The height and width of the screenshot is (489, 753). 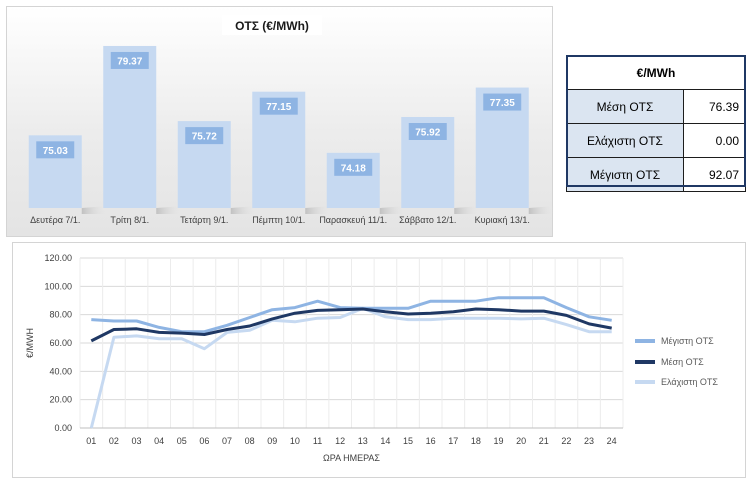 I want to click on bar-group: 74.18 Παρασκευή 11/1., so click(x=362, y=188).